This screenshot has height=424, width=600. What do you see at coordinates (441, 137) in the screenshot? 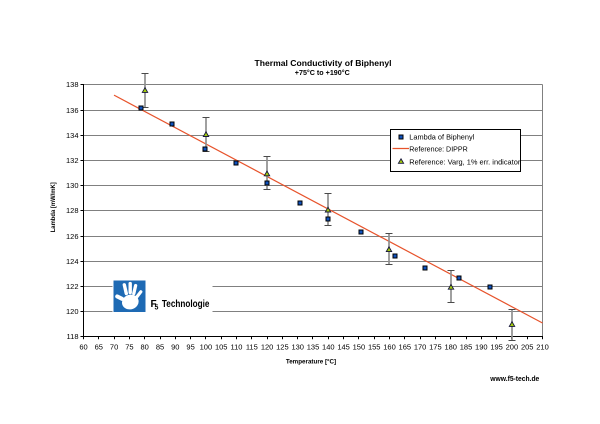
I see `svg-text: Lambda of Biphenyl` at bounding box center [441, 137].